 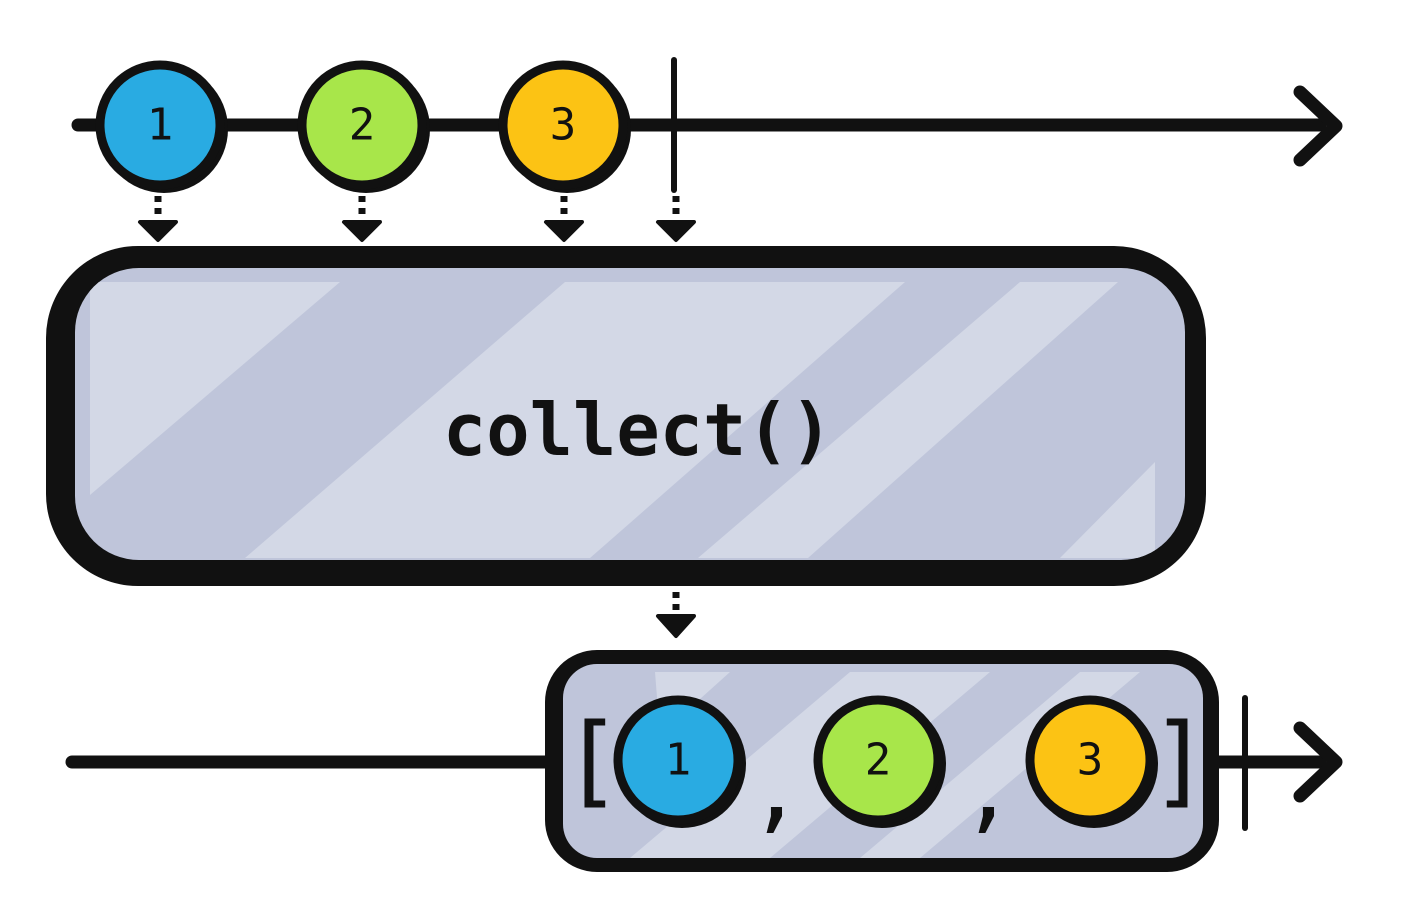 I want to click on operator-label: collect(), so click(x=638, y=430).